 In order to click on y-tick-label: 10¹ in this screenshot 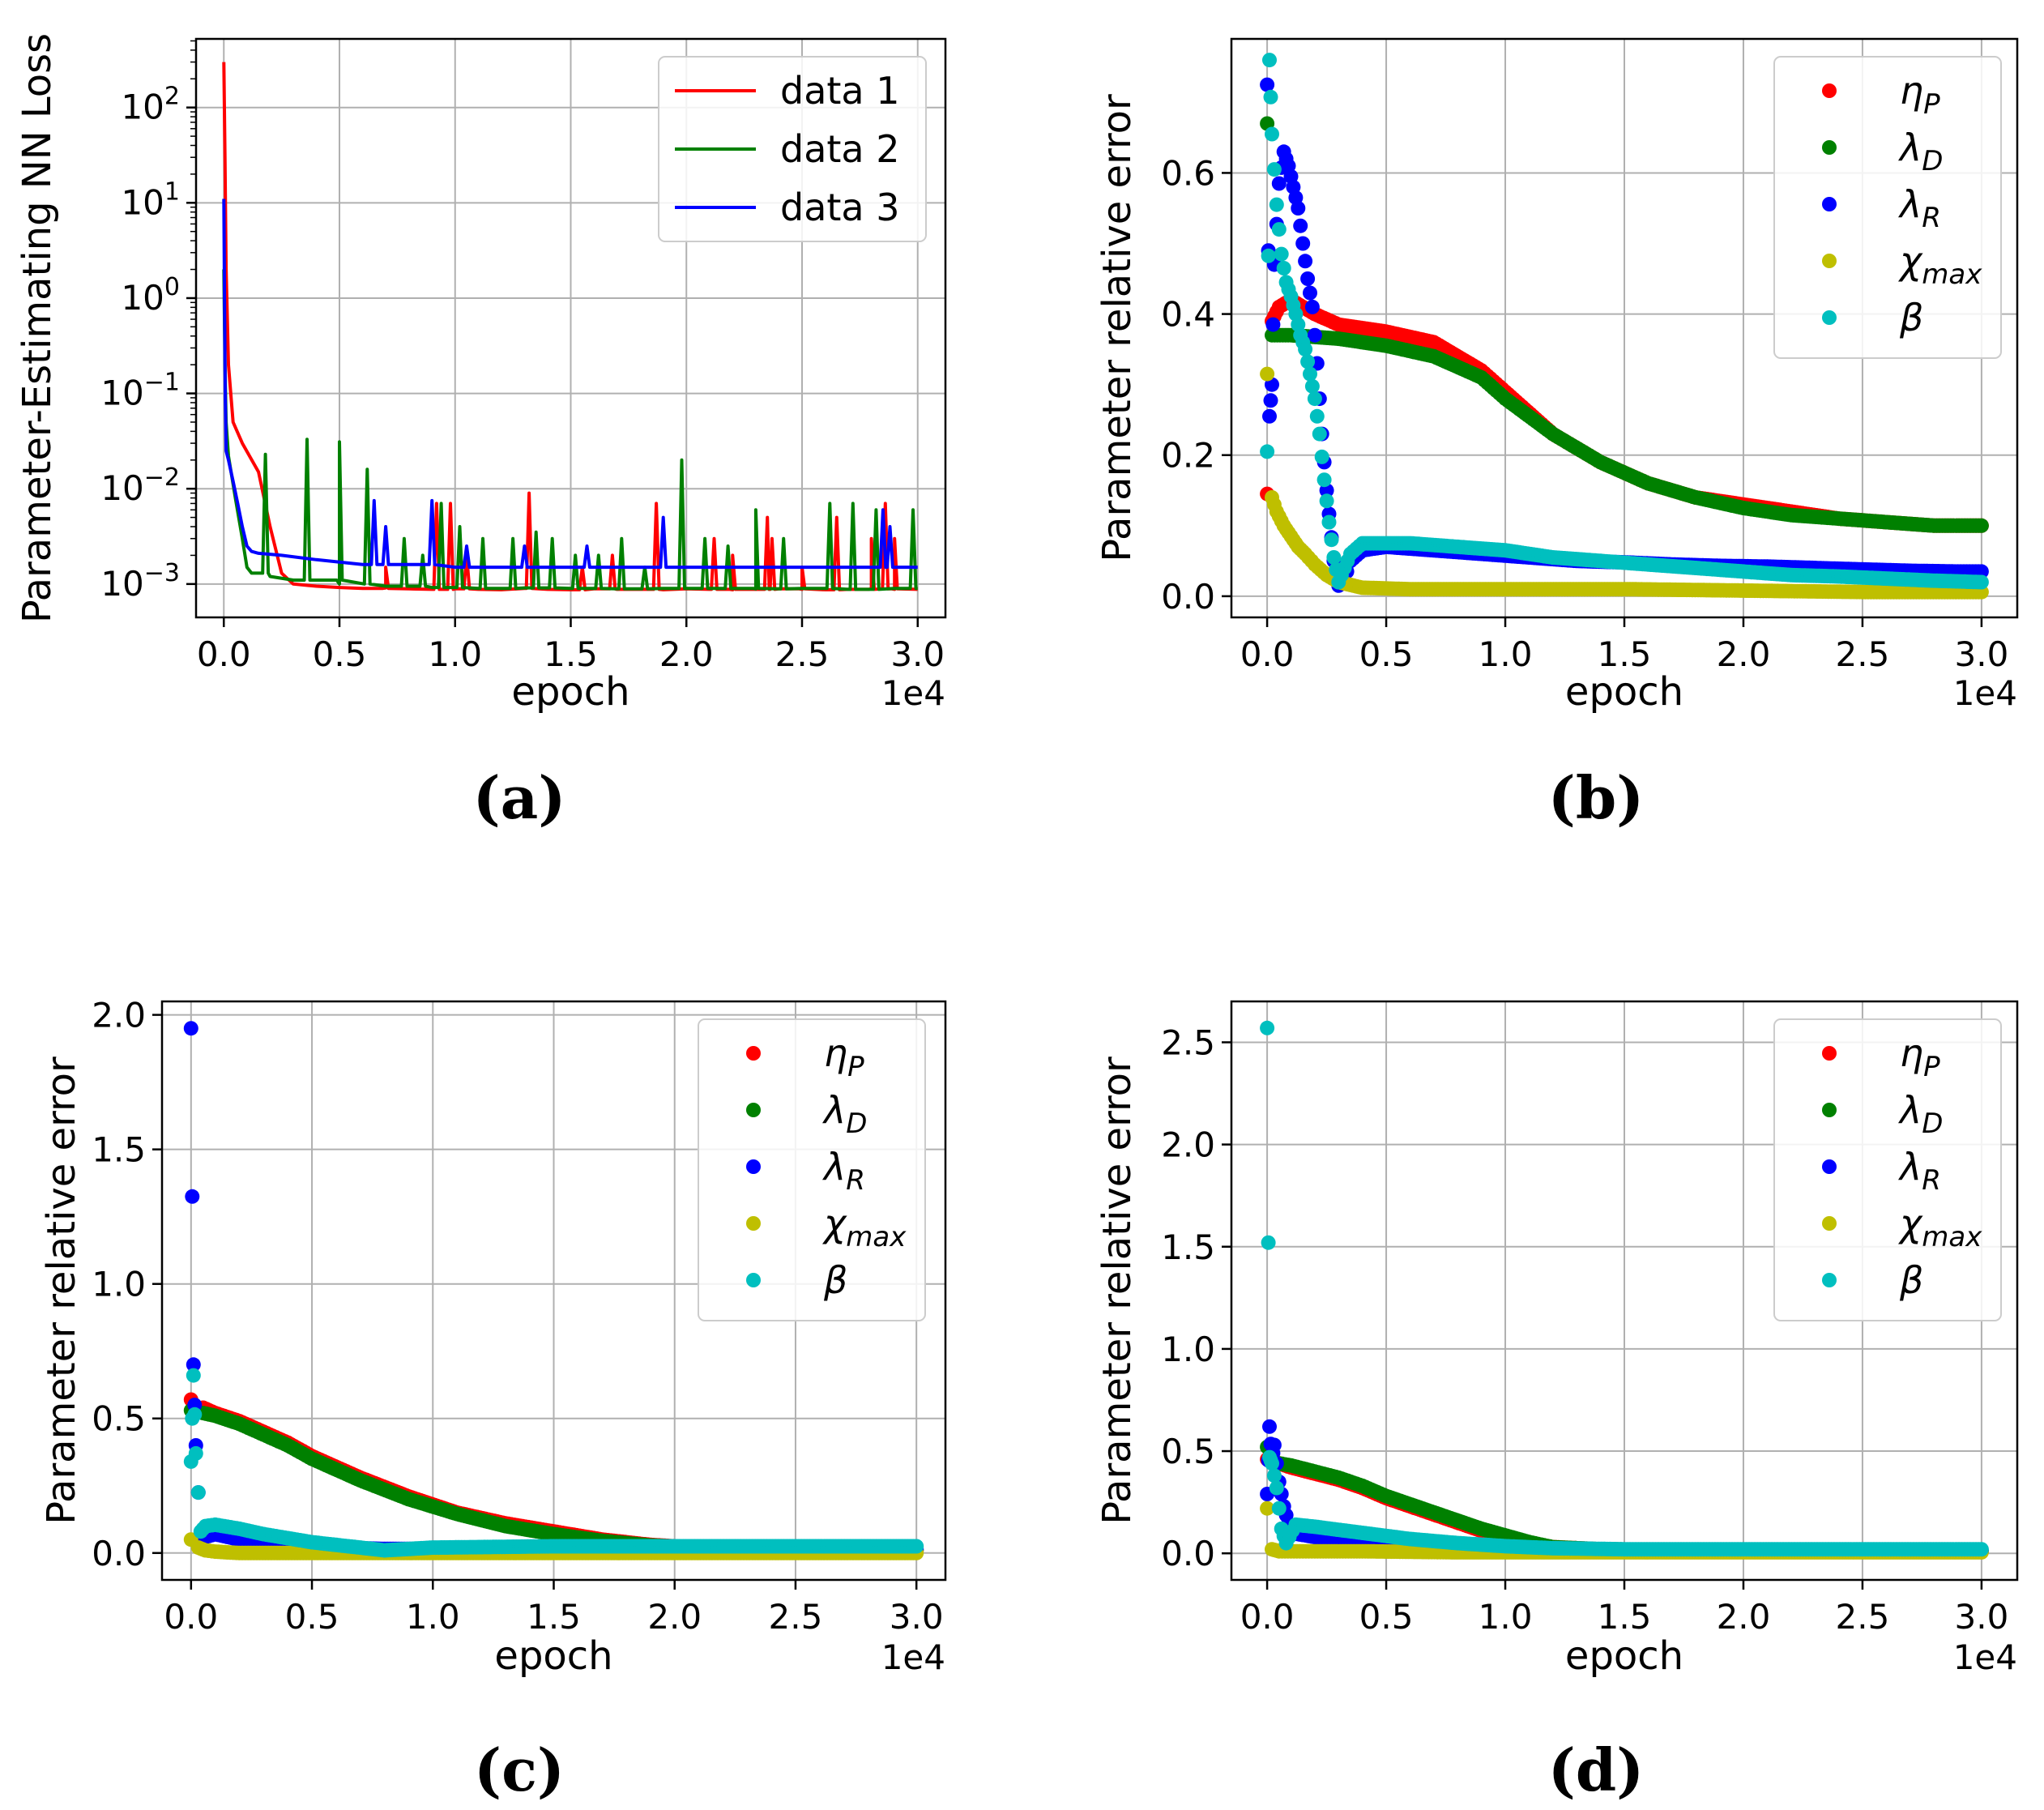, I will do `click(150, 199)`.